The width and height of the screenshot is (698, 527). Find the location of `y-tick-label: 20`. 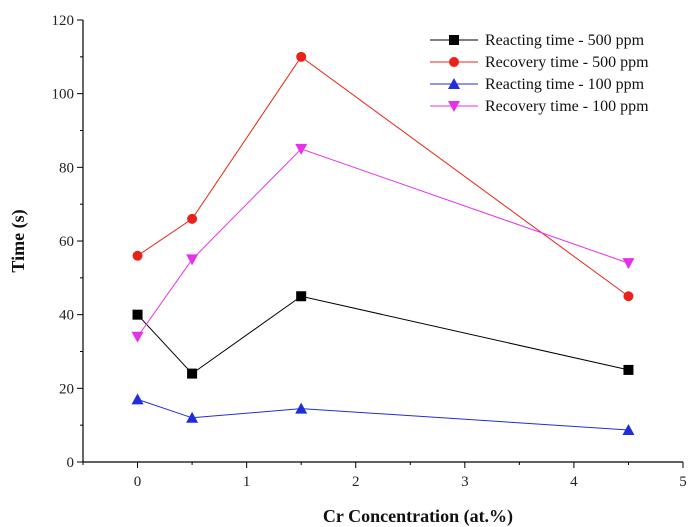

y-tick-label: 20 is located at coordinates (66, 389).